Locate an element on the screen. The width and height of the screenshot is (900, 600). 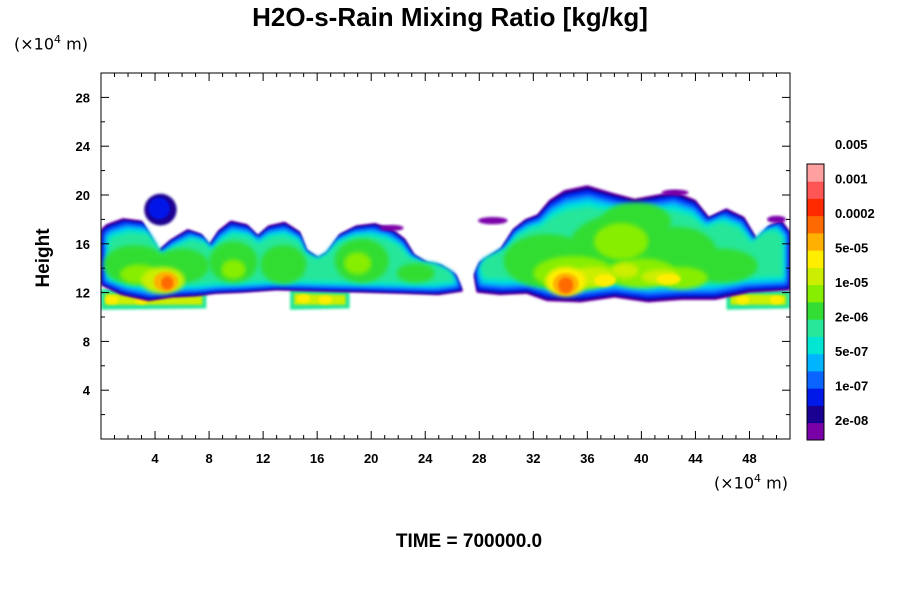
colorbar-label: 5e-07 is located at coordinates (851, 351).